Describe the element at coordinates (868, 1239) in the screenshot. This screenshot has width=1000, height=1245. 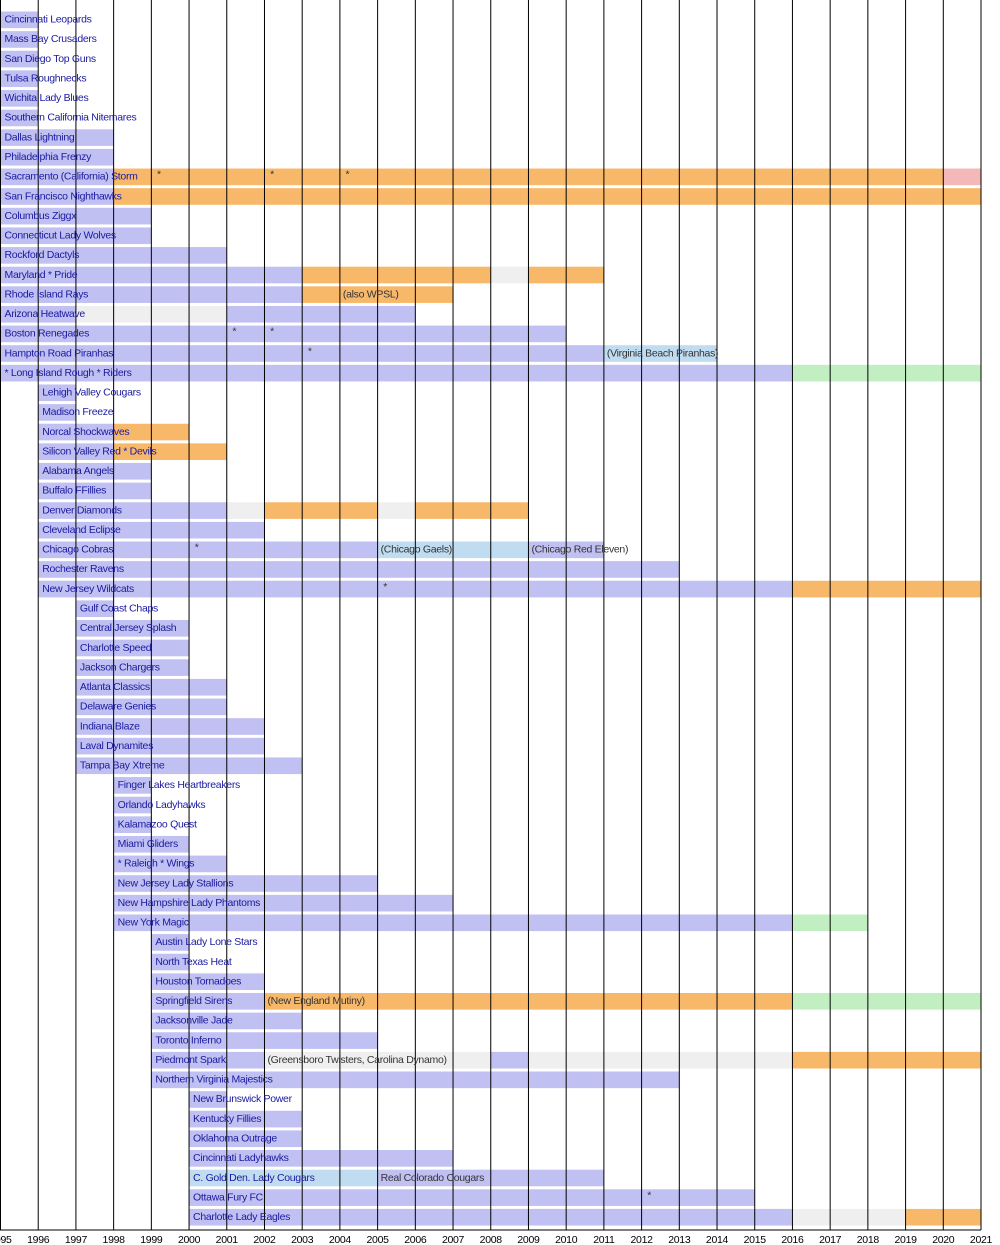
I see `x-tick-label: 2018` at that location.